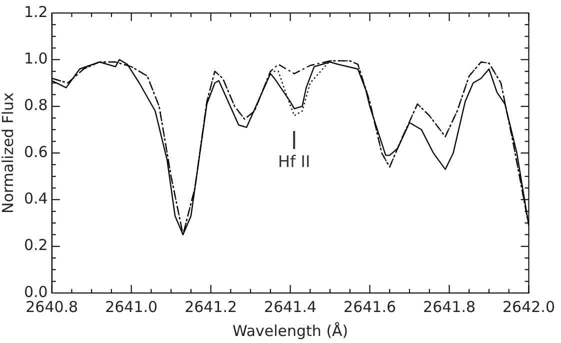 The width and height of the screenshot is (561, 343). I want to click on x-tick-label: 2642.0, so click(529, 307).